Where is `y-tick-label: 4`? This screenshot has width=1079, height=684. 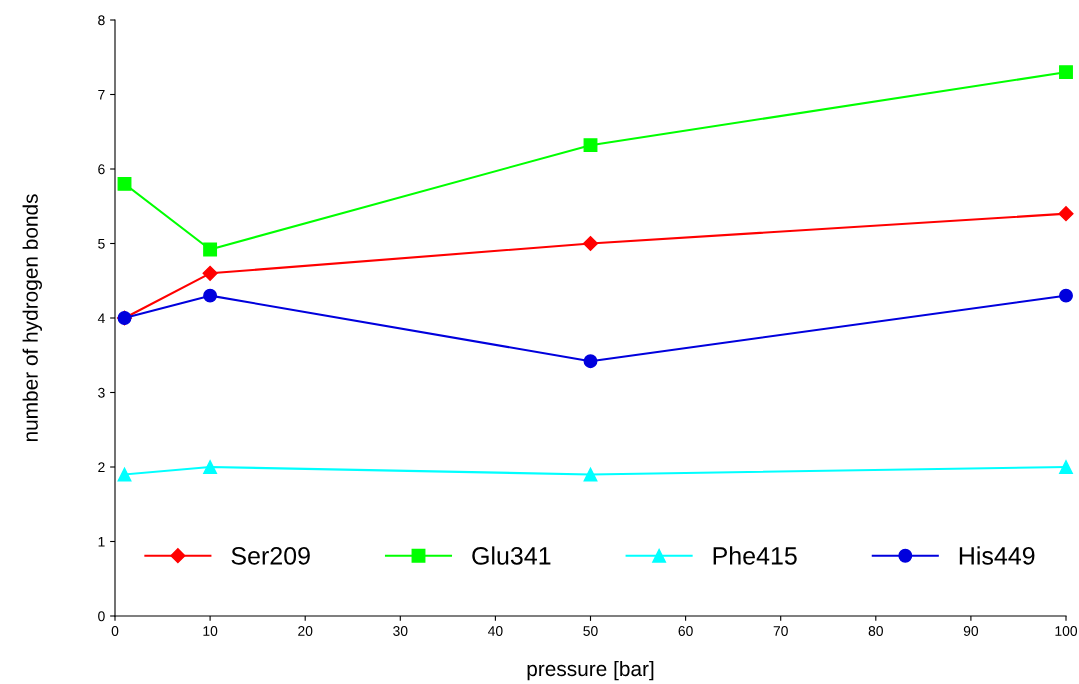 y-tick-label: 4 is located at coordinates (101, 318).